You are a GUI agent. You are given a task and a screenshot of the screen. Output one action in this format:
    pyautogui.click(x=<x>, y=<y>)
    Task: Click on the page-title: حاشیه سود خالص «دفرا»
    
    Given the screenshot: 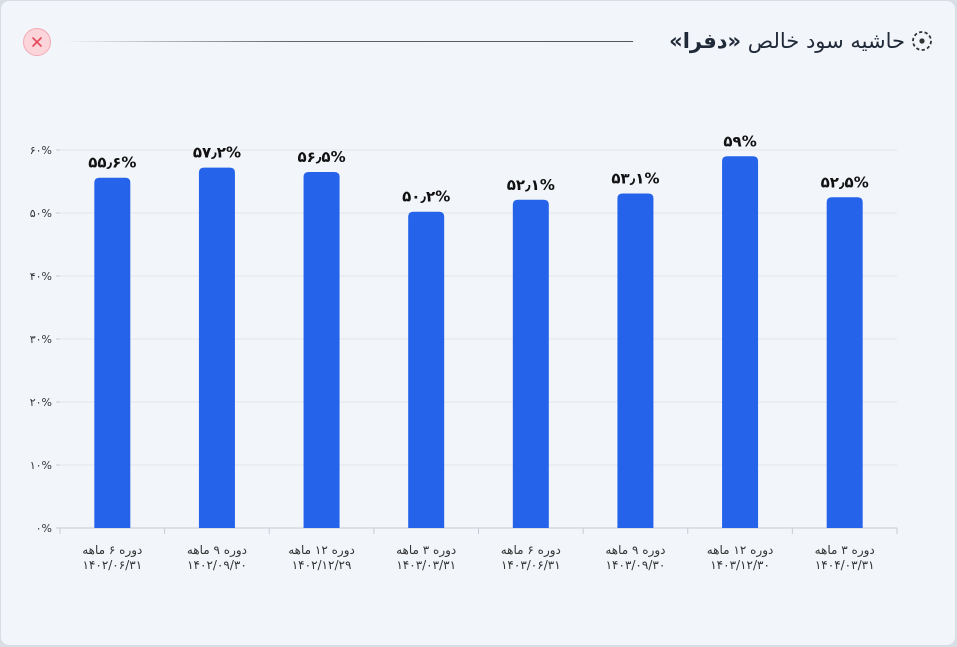 What is the action you would take?
    pyautogui.click(x=801, y=41)
    